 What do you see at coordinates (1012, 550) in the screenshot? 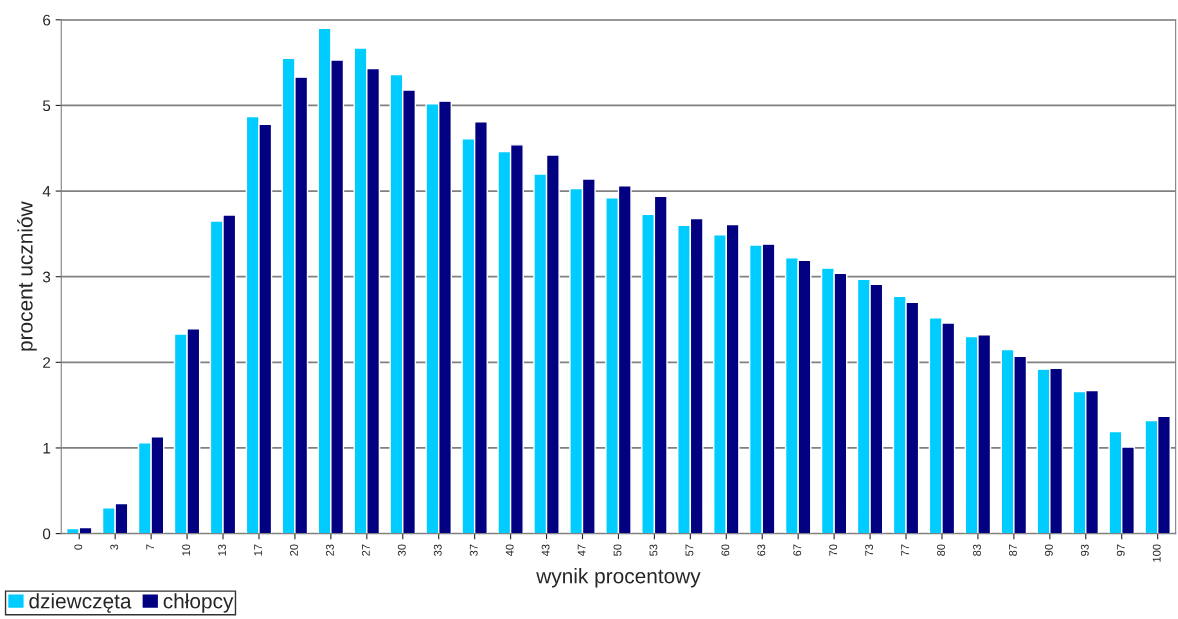
I see `x-tick-label: 87` at bounding box center [1012, 550].